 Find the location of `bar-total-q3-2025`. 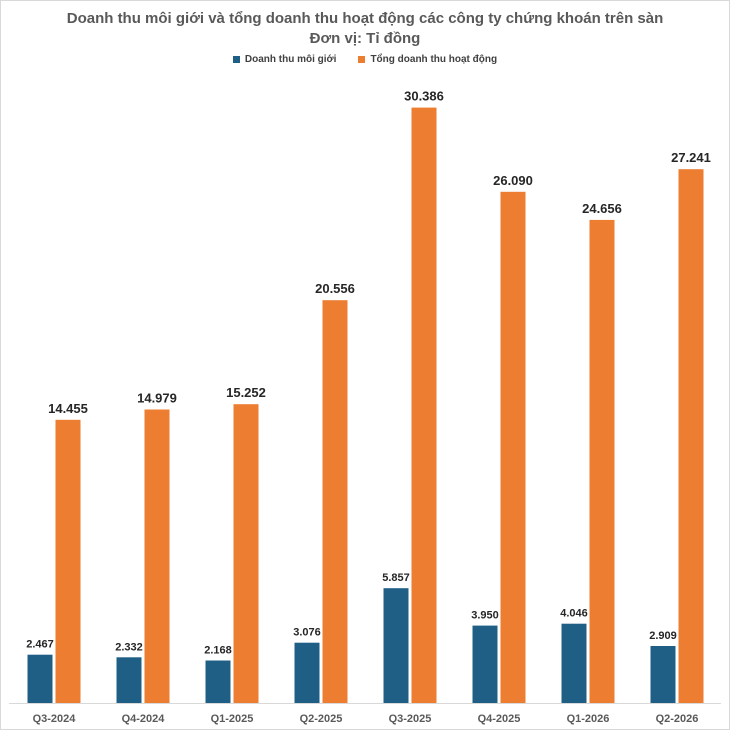

bar-total-q3-2025 is located at coordinates (424, 405).